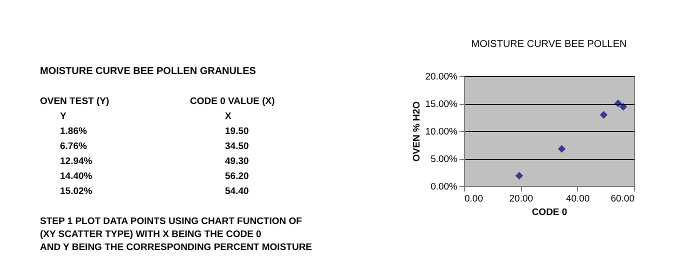 This screenshot has width=677, height=268. I want to click on chart-title: MOISTURE CURVE BEE POLLEN, so click(549, 44).